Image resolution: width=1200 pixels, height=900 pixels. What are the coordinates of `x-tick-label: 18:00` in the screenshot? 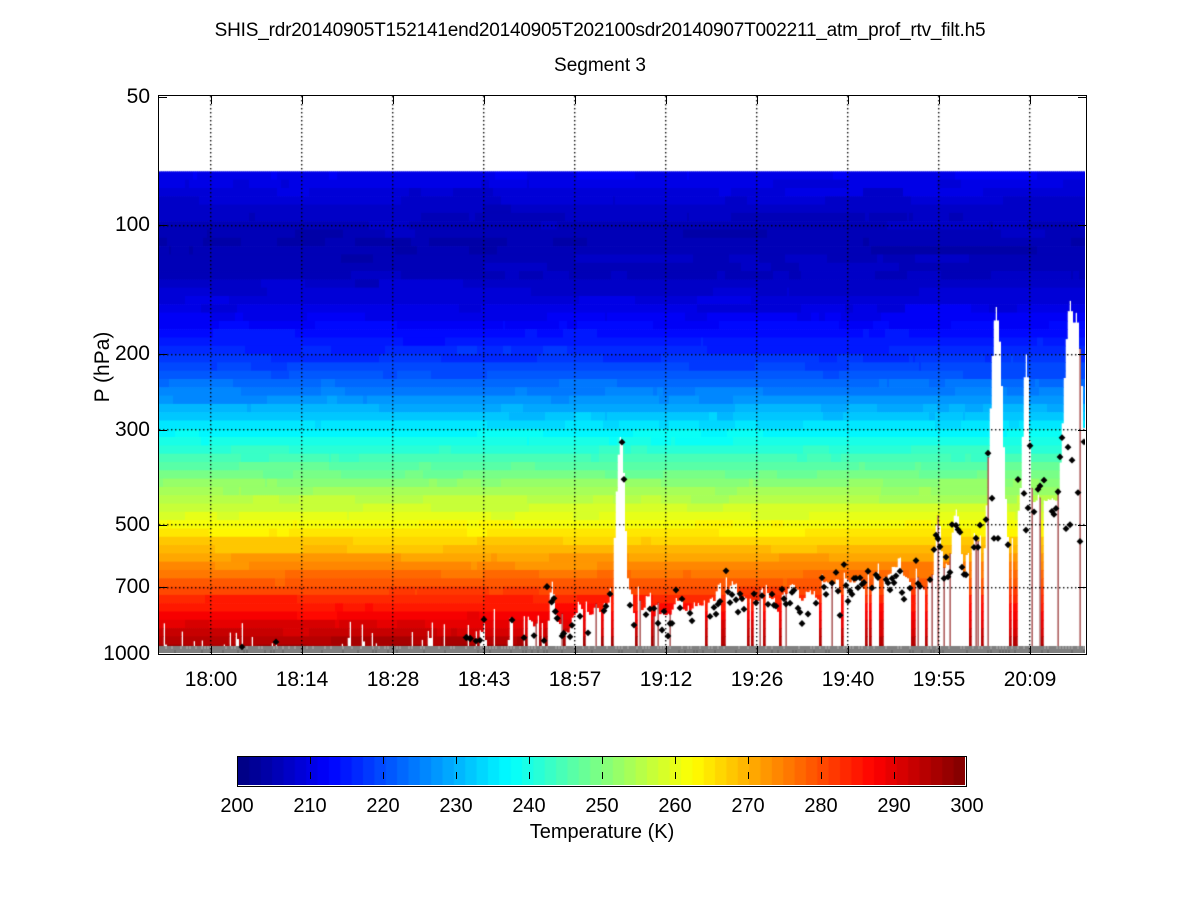 It's located at (211, 679).